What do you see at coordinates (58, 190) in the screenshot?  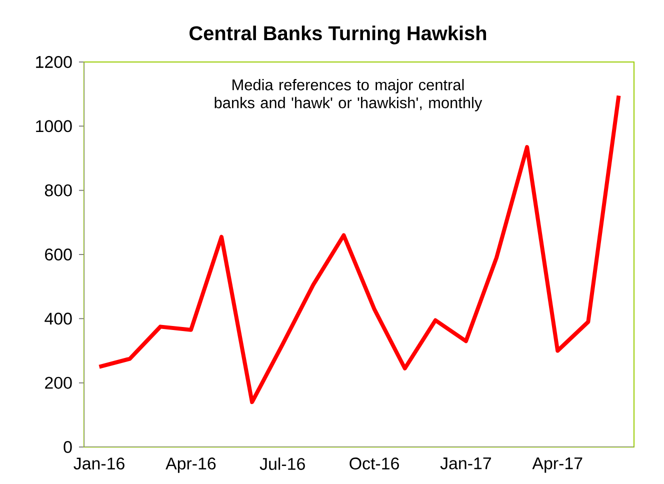 I see `y-tick-label: 800` at bounding box center [58, 190].